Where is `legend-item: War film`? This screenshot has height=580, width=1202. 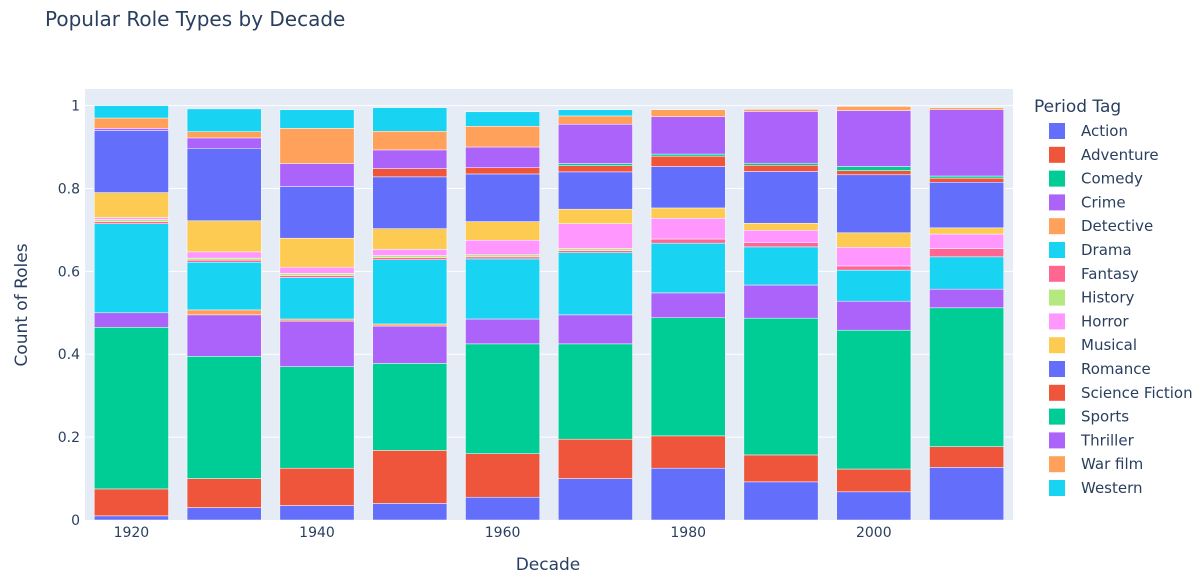 legend-item: War film is located at coordinates (1096, 464).